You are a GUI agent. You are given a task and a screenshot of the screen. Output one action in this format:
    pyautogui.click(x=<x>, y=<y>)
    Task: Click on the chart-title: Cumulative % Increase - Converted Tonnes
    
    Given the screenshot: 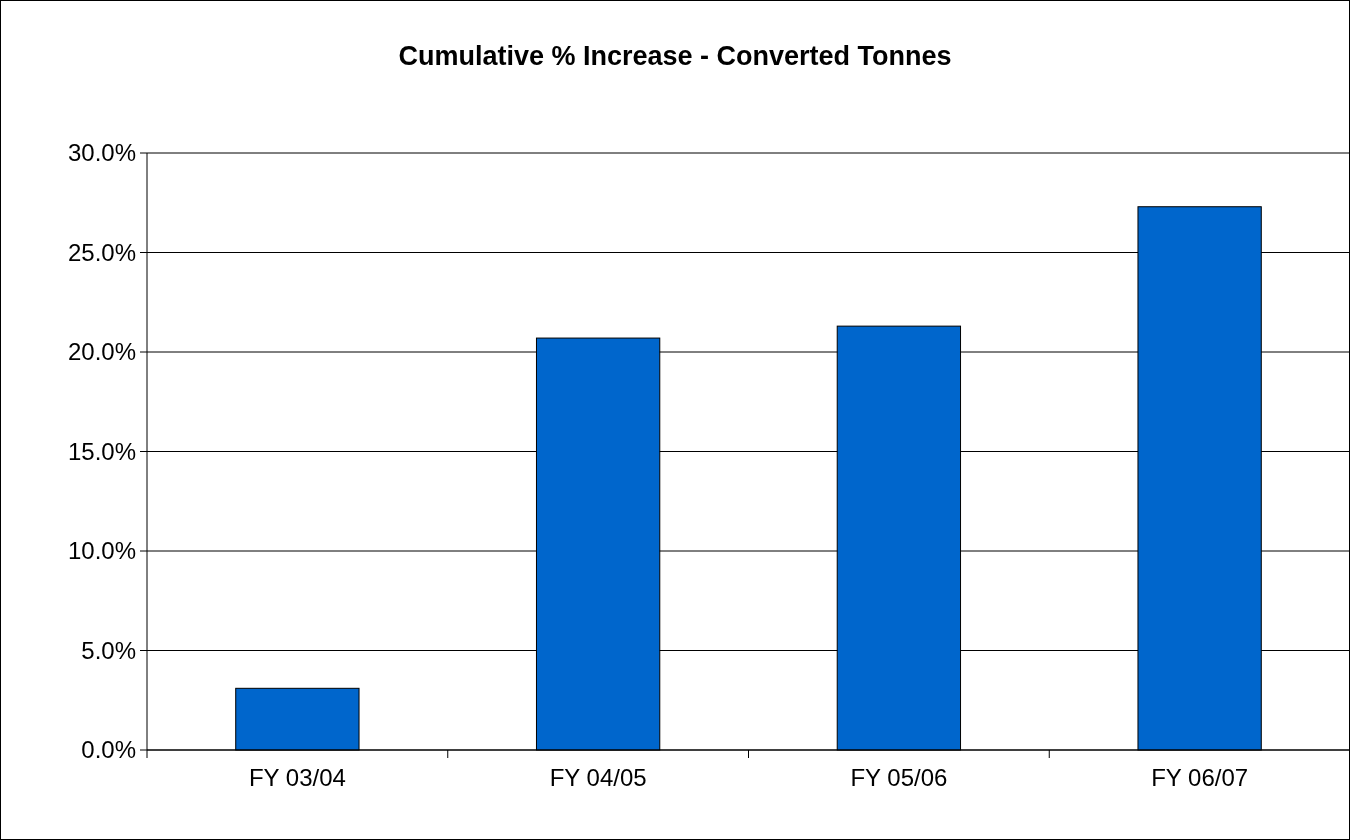 What is the action you would take?
    pyautogui.click(x=675, y=56)
    